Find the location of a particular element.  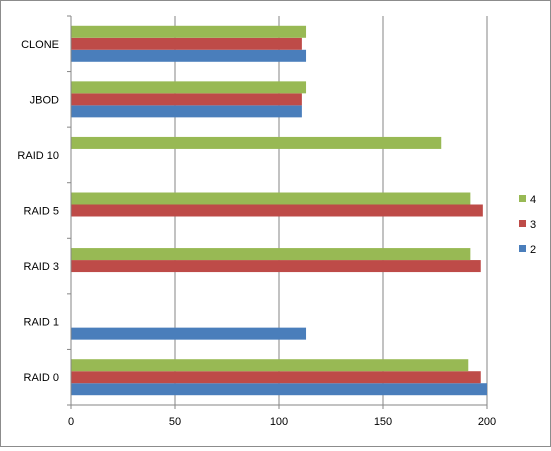

x-tick-label: 200 is located at coordinates (487, 422).